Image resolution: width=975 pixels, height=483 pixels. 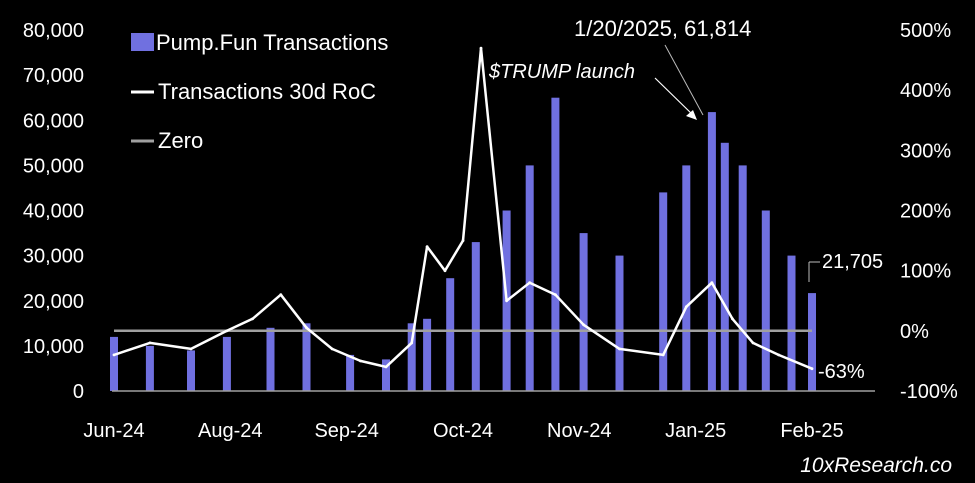 What do you see at coordinates (53, 121) in the screenshot?
I see `left-tick-label-6: 60,000` at bounding box center [53, 121].